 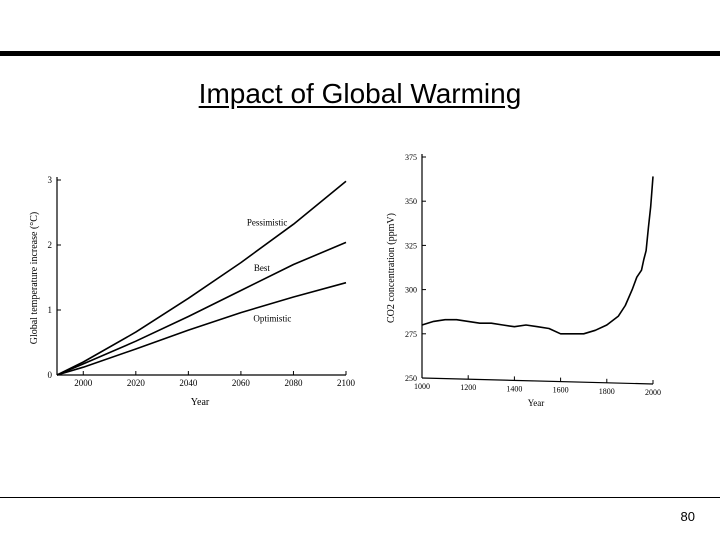 I want to click on slide-title-text: Impact of Global Warming, so click(x=360, y=93).